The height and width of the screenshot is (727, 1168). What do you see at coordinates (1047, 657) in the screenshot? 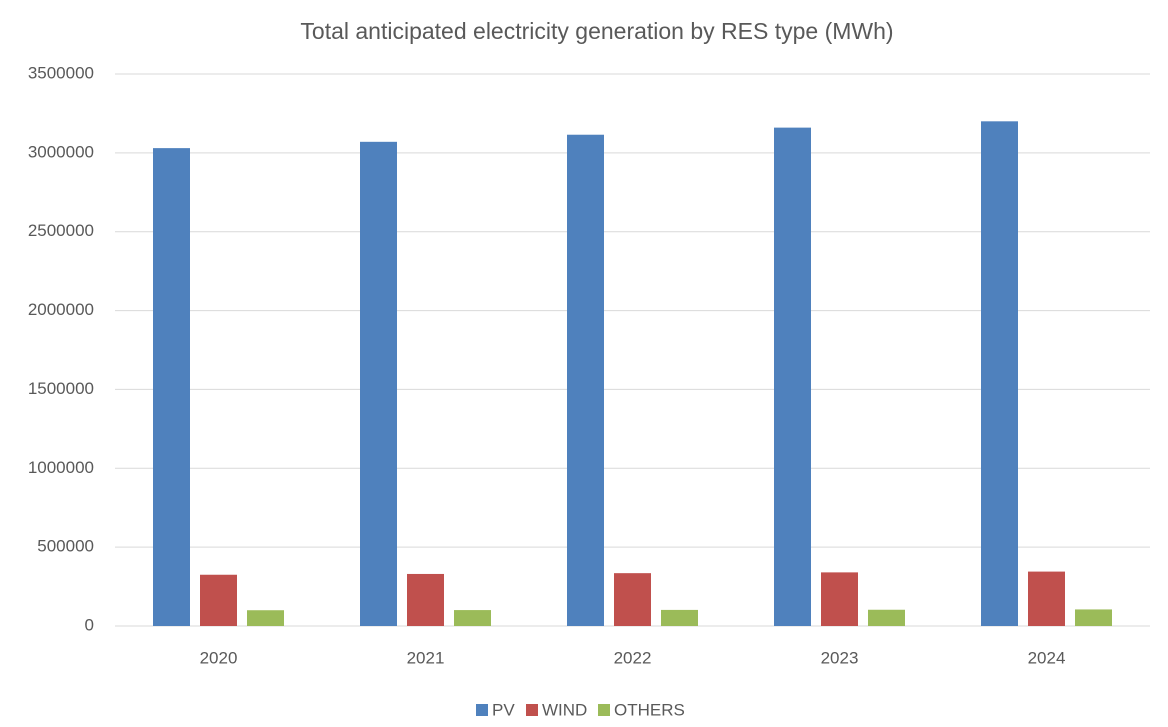
I see `x-tick-label: 2024` at bounding box center [1047, 657].